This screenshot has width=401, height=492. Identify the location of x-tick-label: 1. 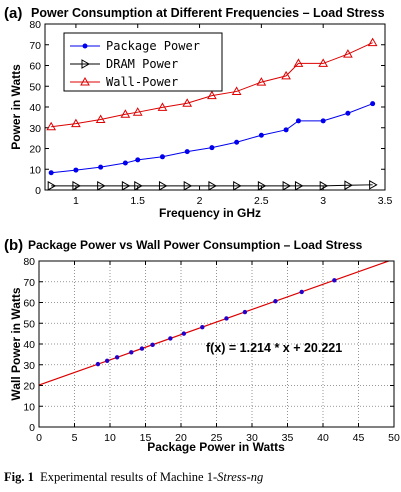
(76, 201).